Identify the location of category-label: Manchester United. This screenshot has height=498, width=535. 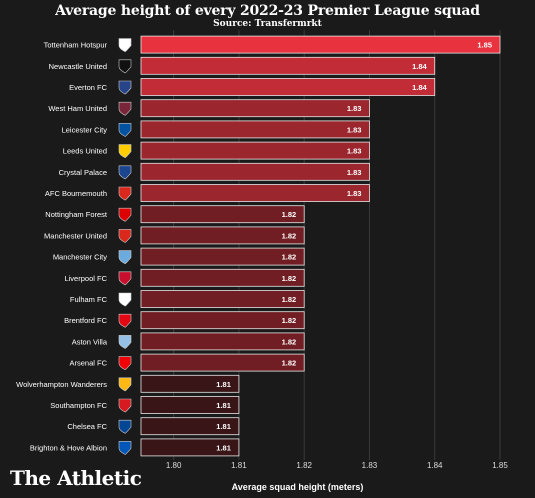
(75, 235).